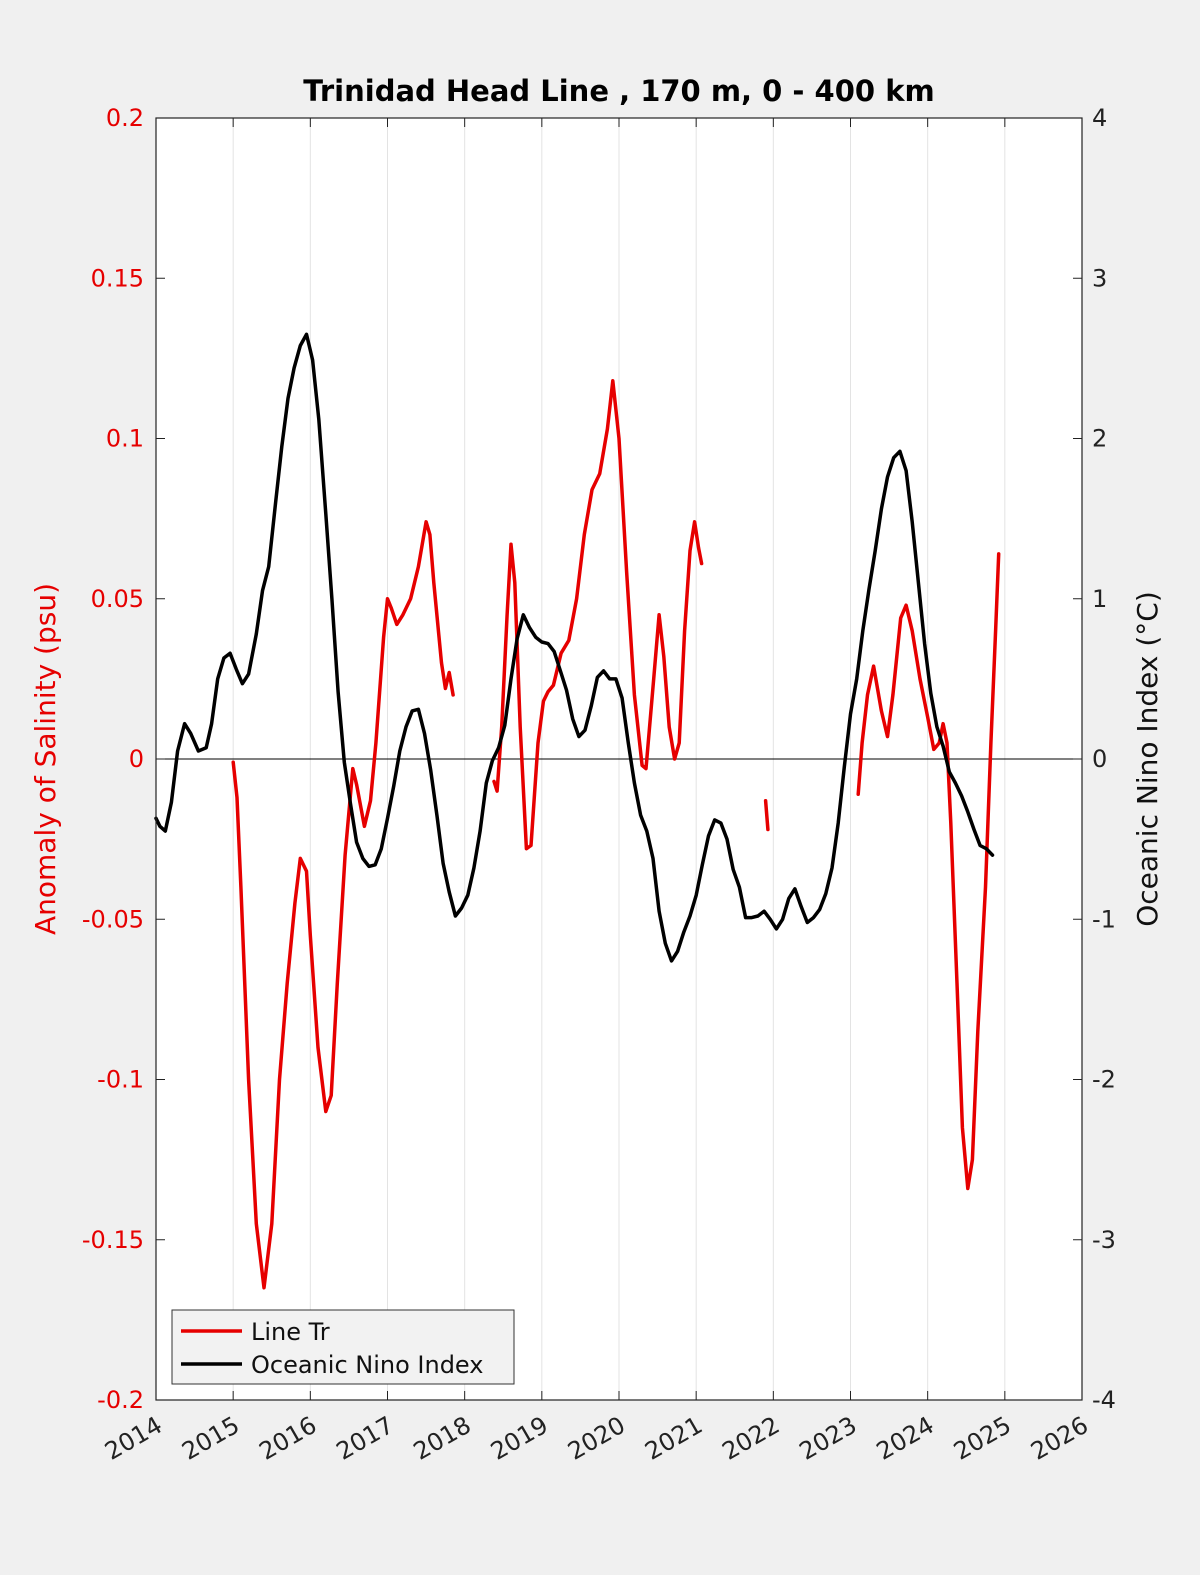 The width and height of the screenshot is (1200, 1575). Describe the element at coordinates (1099, 599) in the screenshot. I see `right-tick-label: 1` at that location.